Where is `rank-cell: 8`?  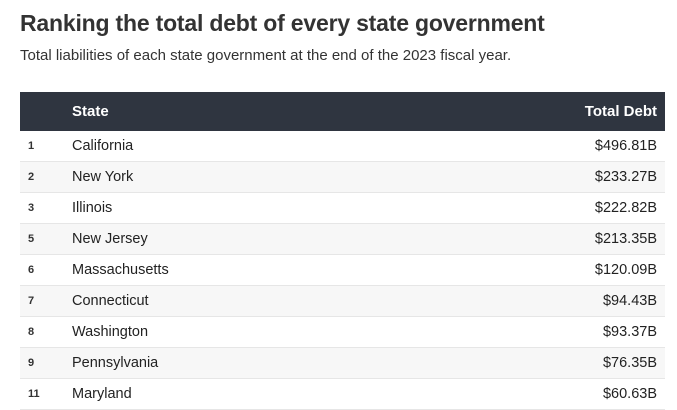
rank-cell: 8 is located at coordinates (31, 332).